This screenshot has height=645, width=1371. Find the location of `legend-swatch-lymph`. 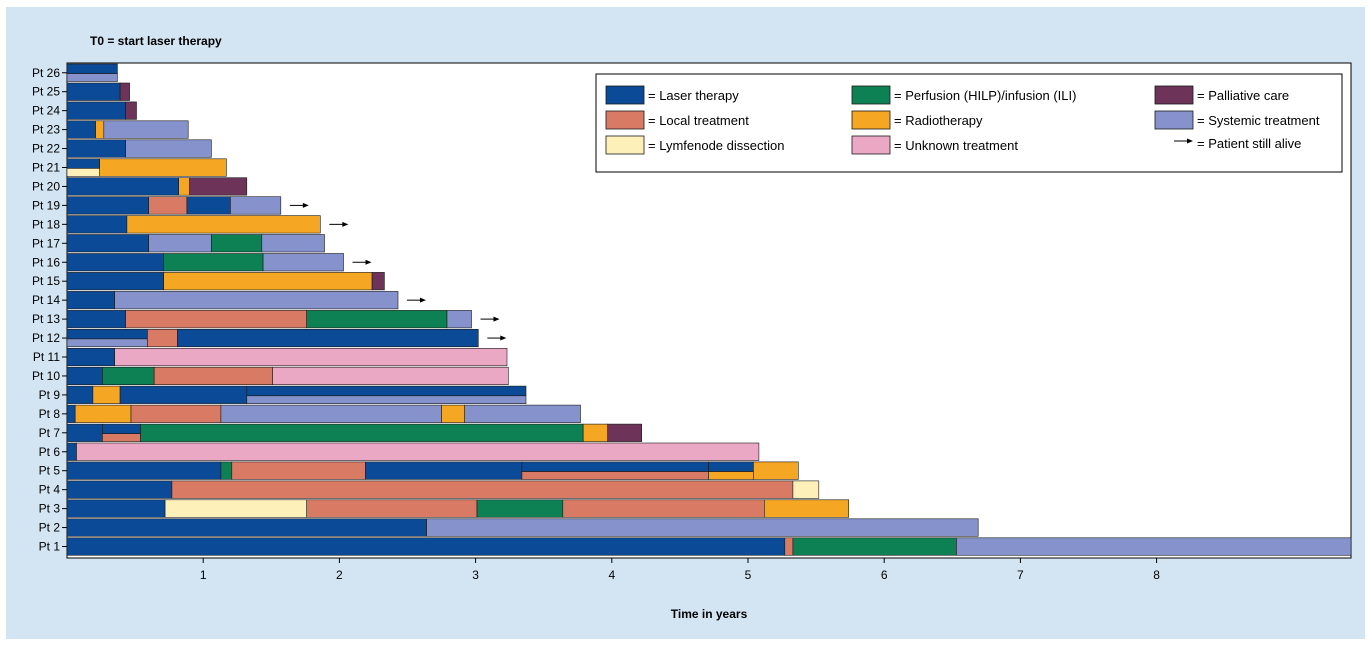

legend-swatch-lymph is located at coordinates (625, 145).